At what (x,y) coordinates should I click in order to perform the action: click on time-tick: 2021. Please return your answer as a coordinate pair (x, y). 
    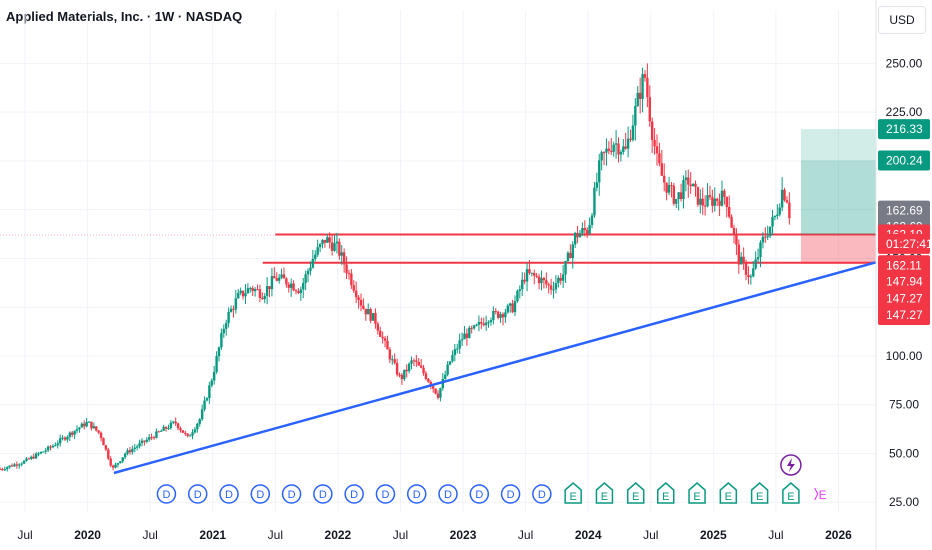
    Looking at the image, I should click on (212, 535).